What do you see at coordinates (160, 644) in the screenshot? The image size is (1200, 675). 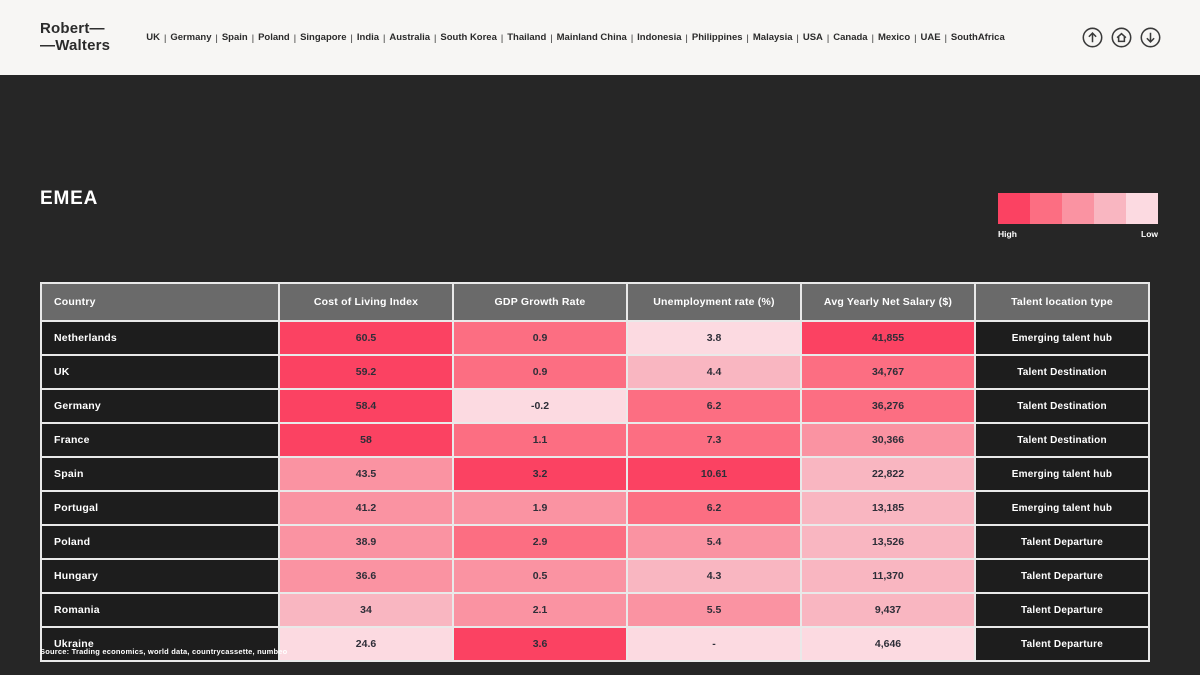 I see `country-cell-ukraine: Ukraine` at bounding box center [160, 644].